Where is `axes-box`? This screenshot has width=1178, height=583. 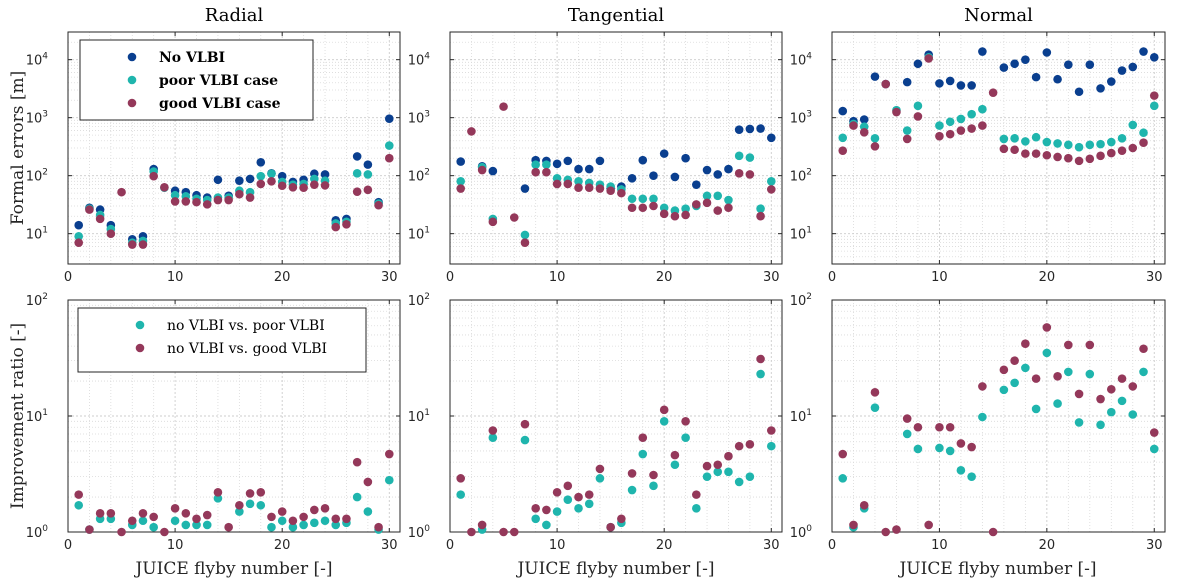
axes-box is located at coordinates (998, 148).